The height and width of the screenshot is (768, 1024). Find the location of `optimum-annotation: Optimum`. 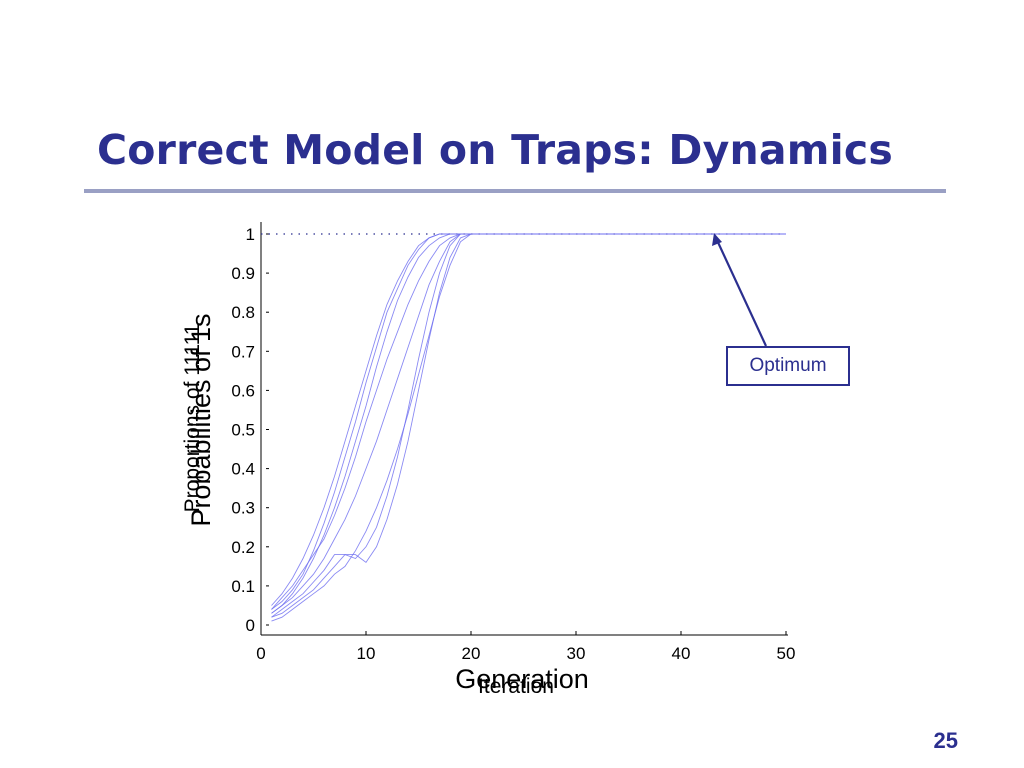

optimum-annotation: Optimum is located at coordinates (788, 366).